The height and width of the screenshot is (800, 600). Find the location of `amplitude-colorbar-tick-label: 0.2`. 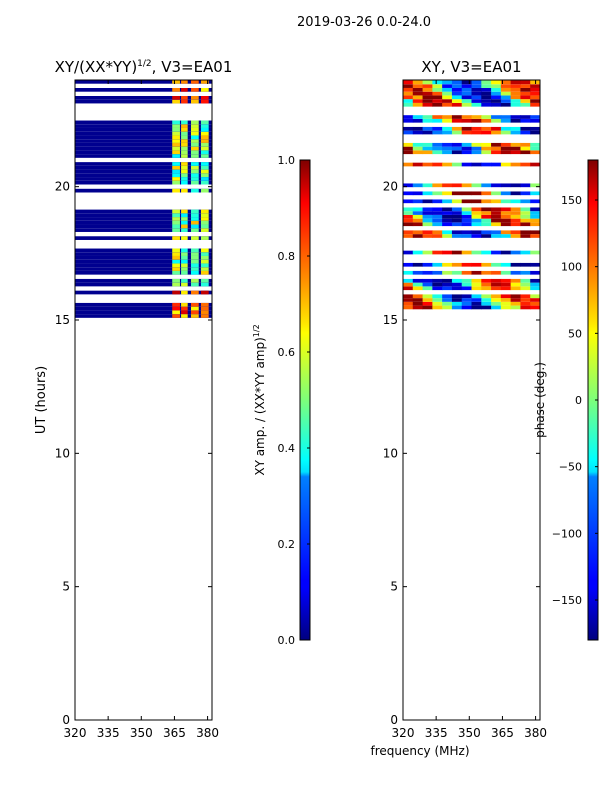

amplitude-colorbar-tick-label: 0.2 is located at coordinates (287, 544).